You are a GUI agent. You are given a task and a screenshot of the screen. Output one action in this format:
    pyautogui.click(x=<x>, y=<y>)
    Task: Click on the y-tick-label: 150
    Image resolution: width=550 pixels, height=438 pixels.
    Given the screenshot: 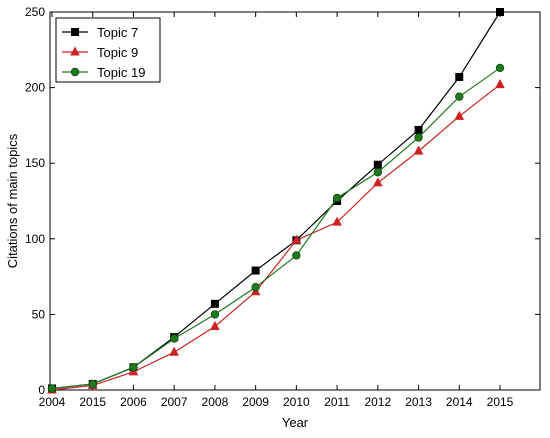 What is the action you would take?
    pyautogui.click(x=35, y=163)
    